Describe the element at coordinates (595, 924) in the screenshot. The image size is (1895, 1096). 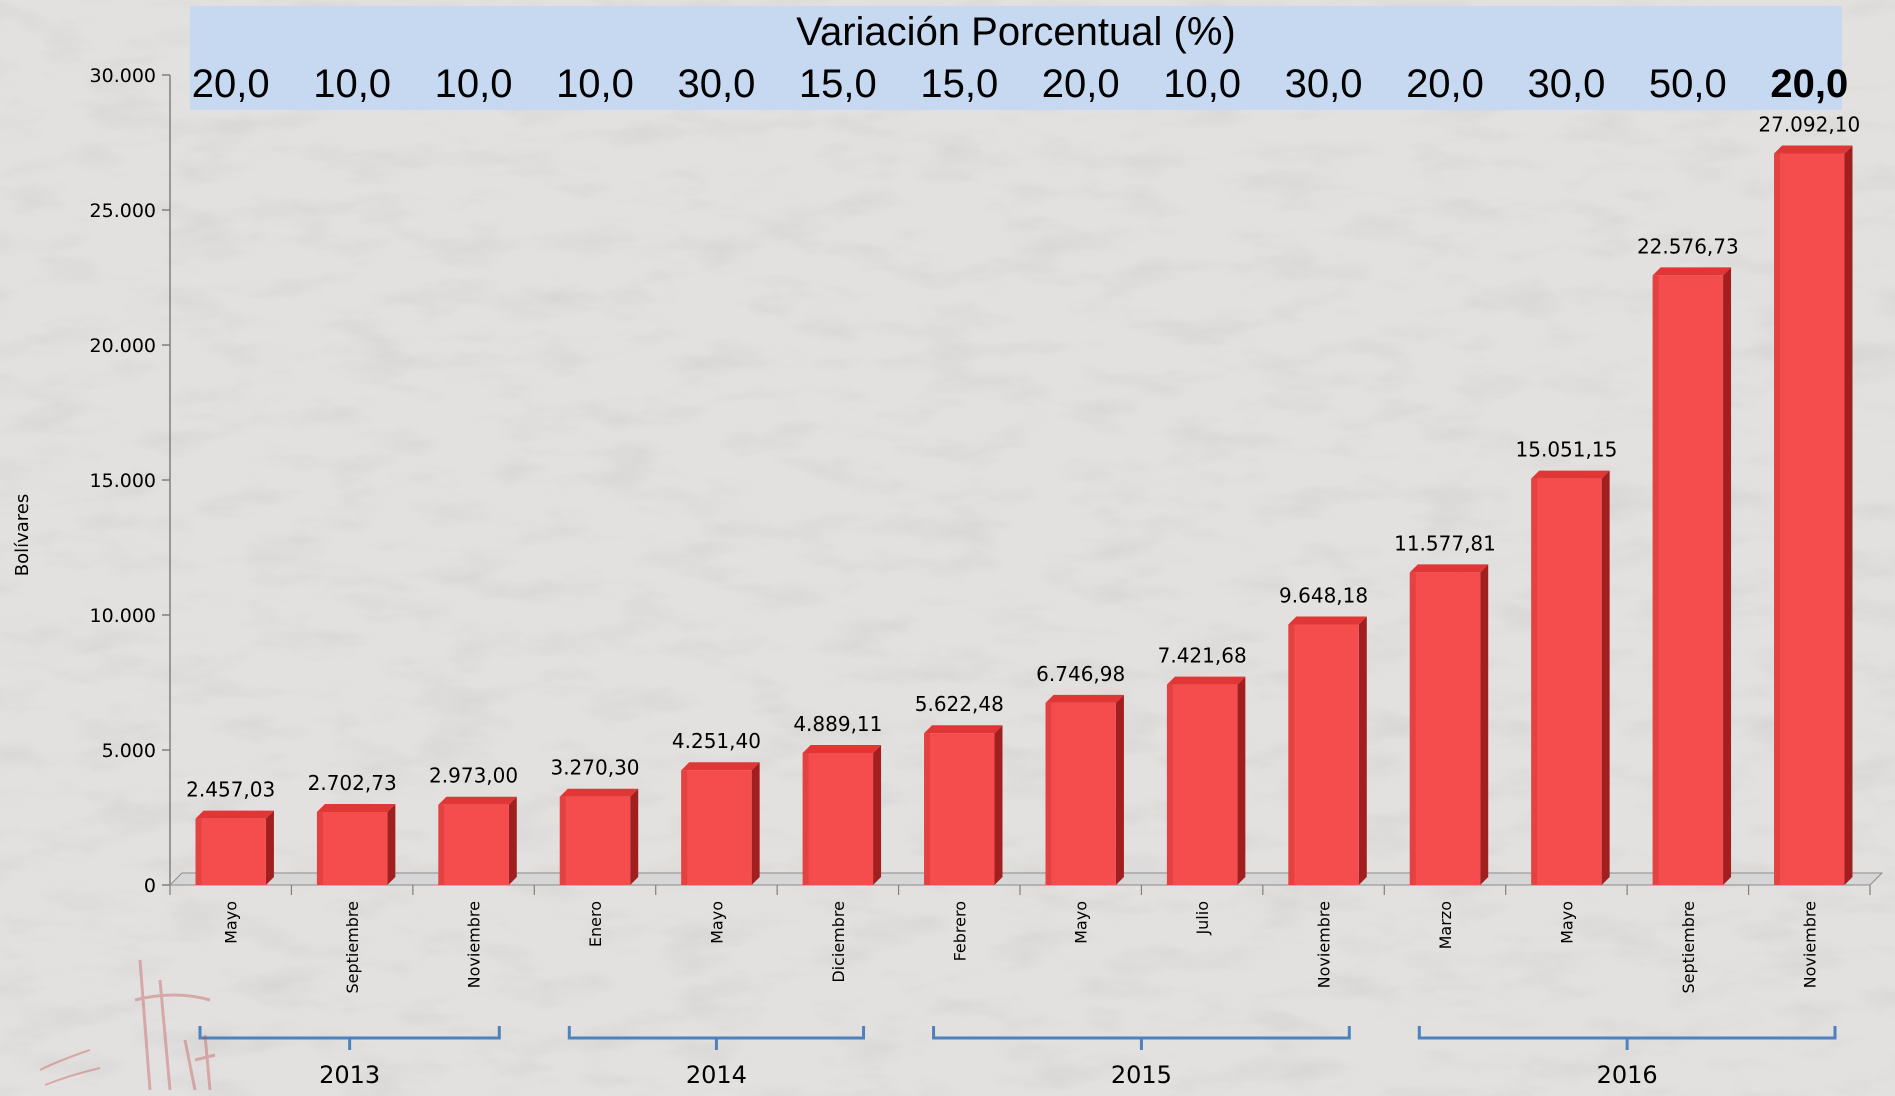
I see `category-label: Enero` at that location.